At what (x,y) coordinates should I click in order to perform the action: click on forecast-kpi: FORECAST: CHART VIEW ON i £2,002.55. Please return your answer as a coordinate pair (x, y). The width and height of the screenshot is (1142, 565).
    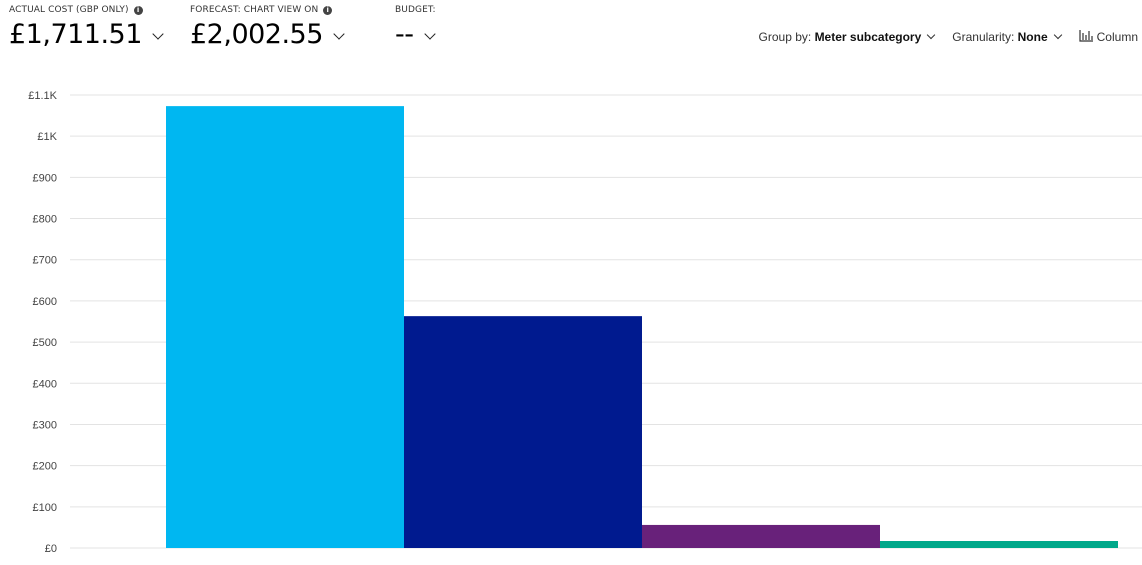
    Looking at the image, I should click on (267, 27).